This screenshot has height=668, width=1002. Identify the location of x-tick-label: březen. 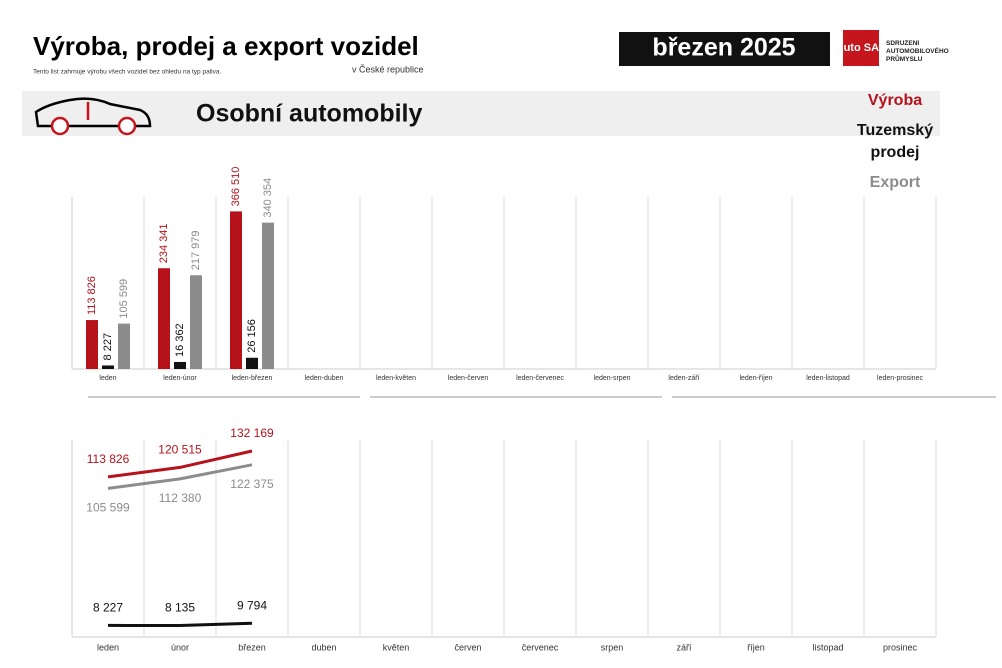
(252, 647).